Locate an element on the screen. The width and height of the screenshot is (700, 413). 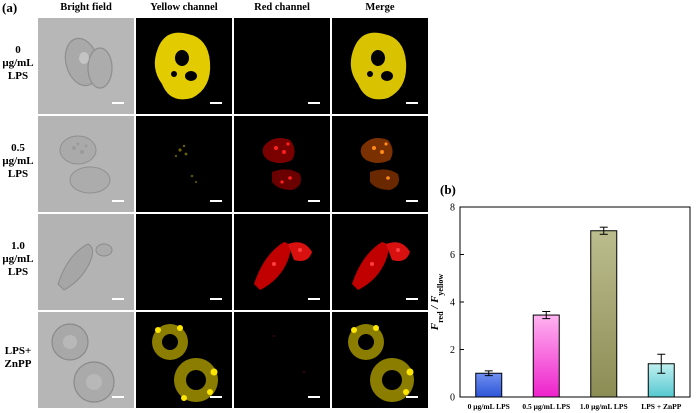
column-header-merge: Merge is located at coordinates (380, 7).